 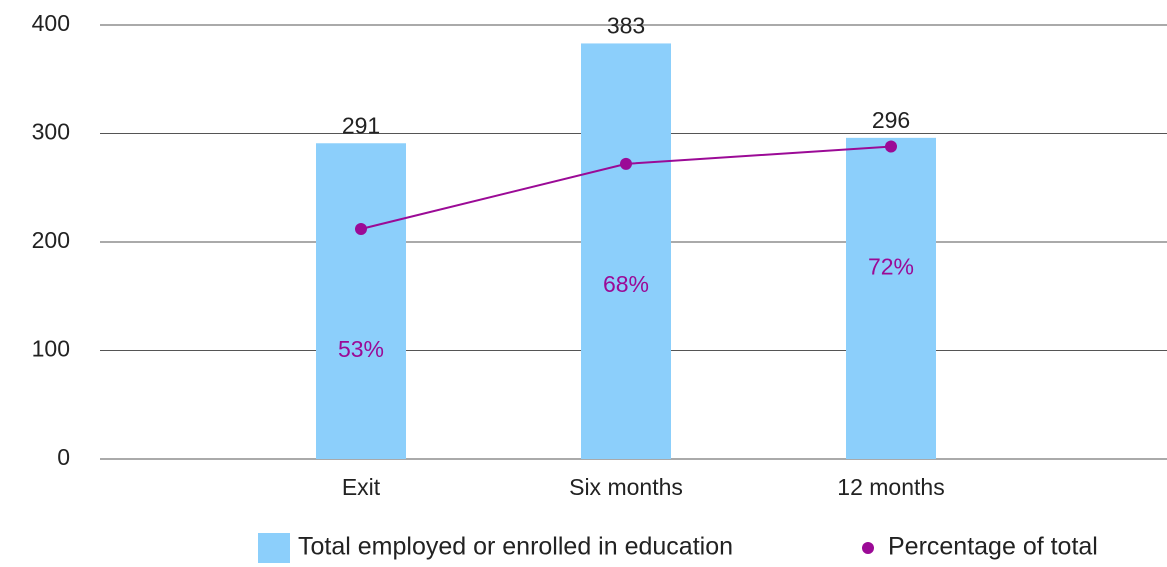 I want to click on x-tick-label: Exit, so click(x=361, y=487).